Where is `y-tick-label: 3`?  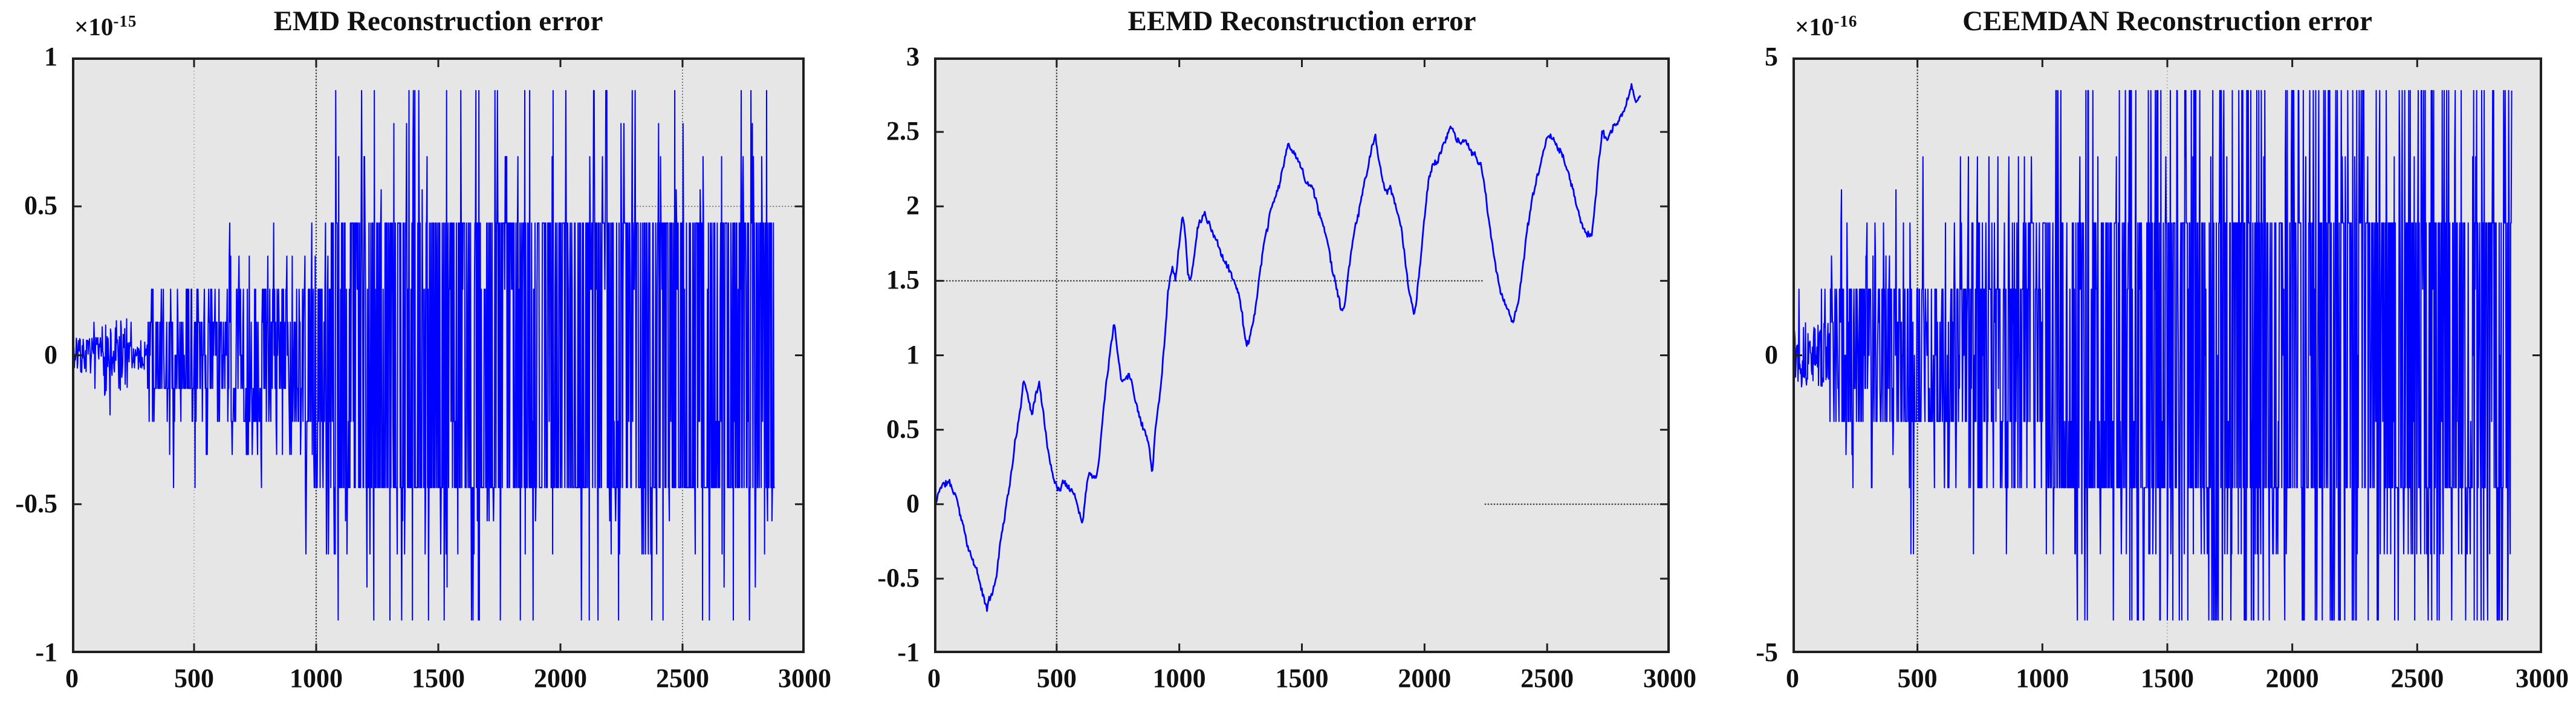 y-tick-label: 3 is located at coordinates (913, 56).